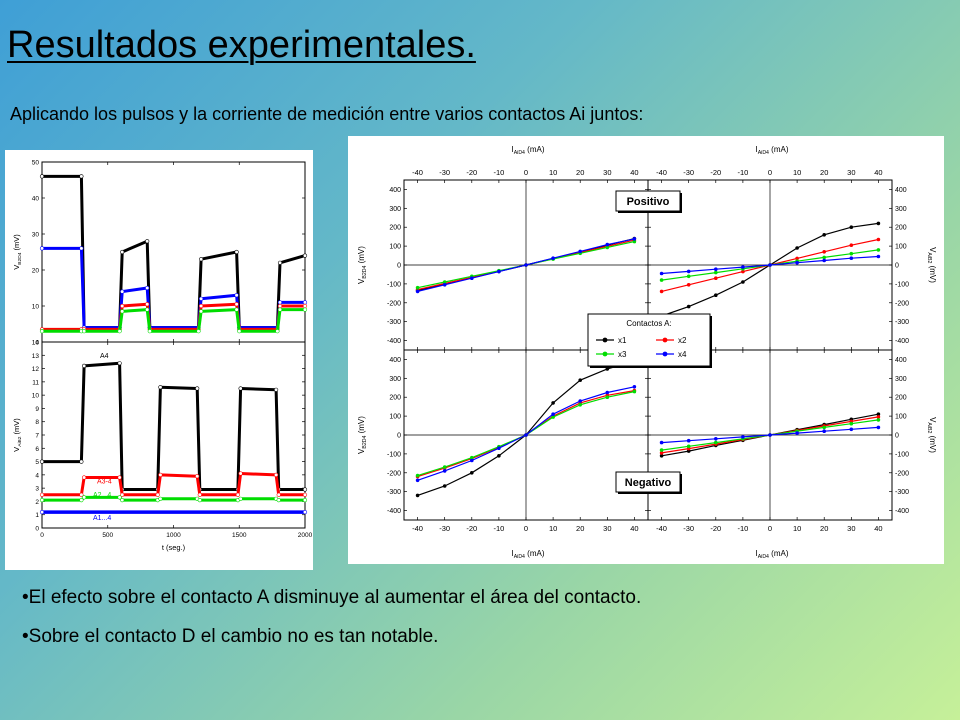 The image size is (960, 720). I want to click on negative-label-text: Negativo, so click(648, 483).